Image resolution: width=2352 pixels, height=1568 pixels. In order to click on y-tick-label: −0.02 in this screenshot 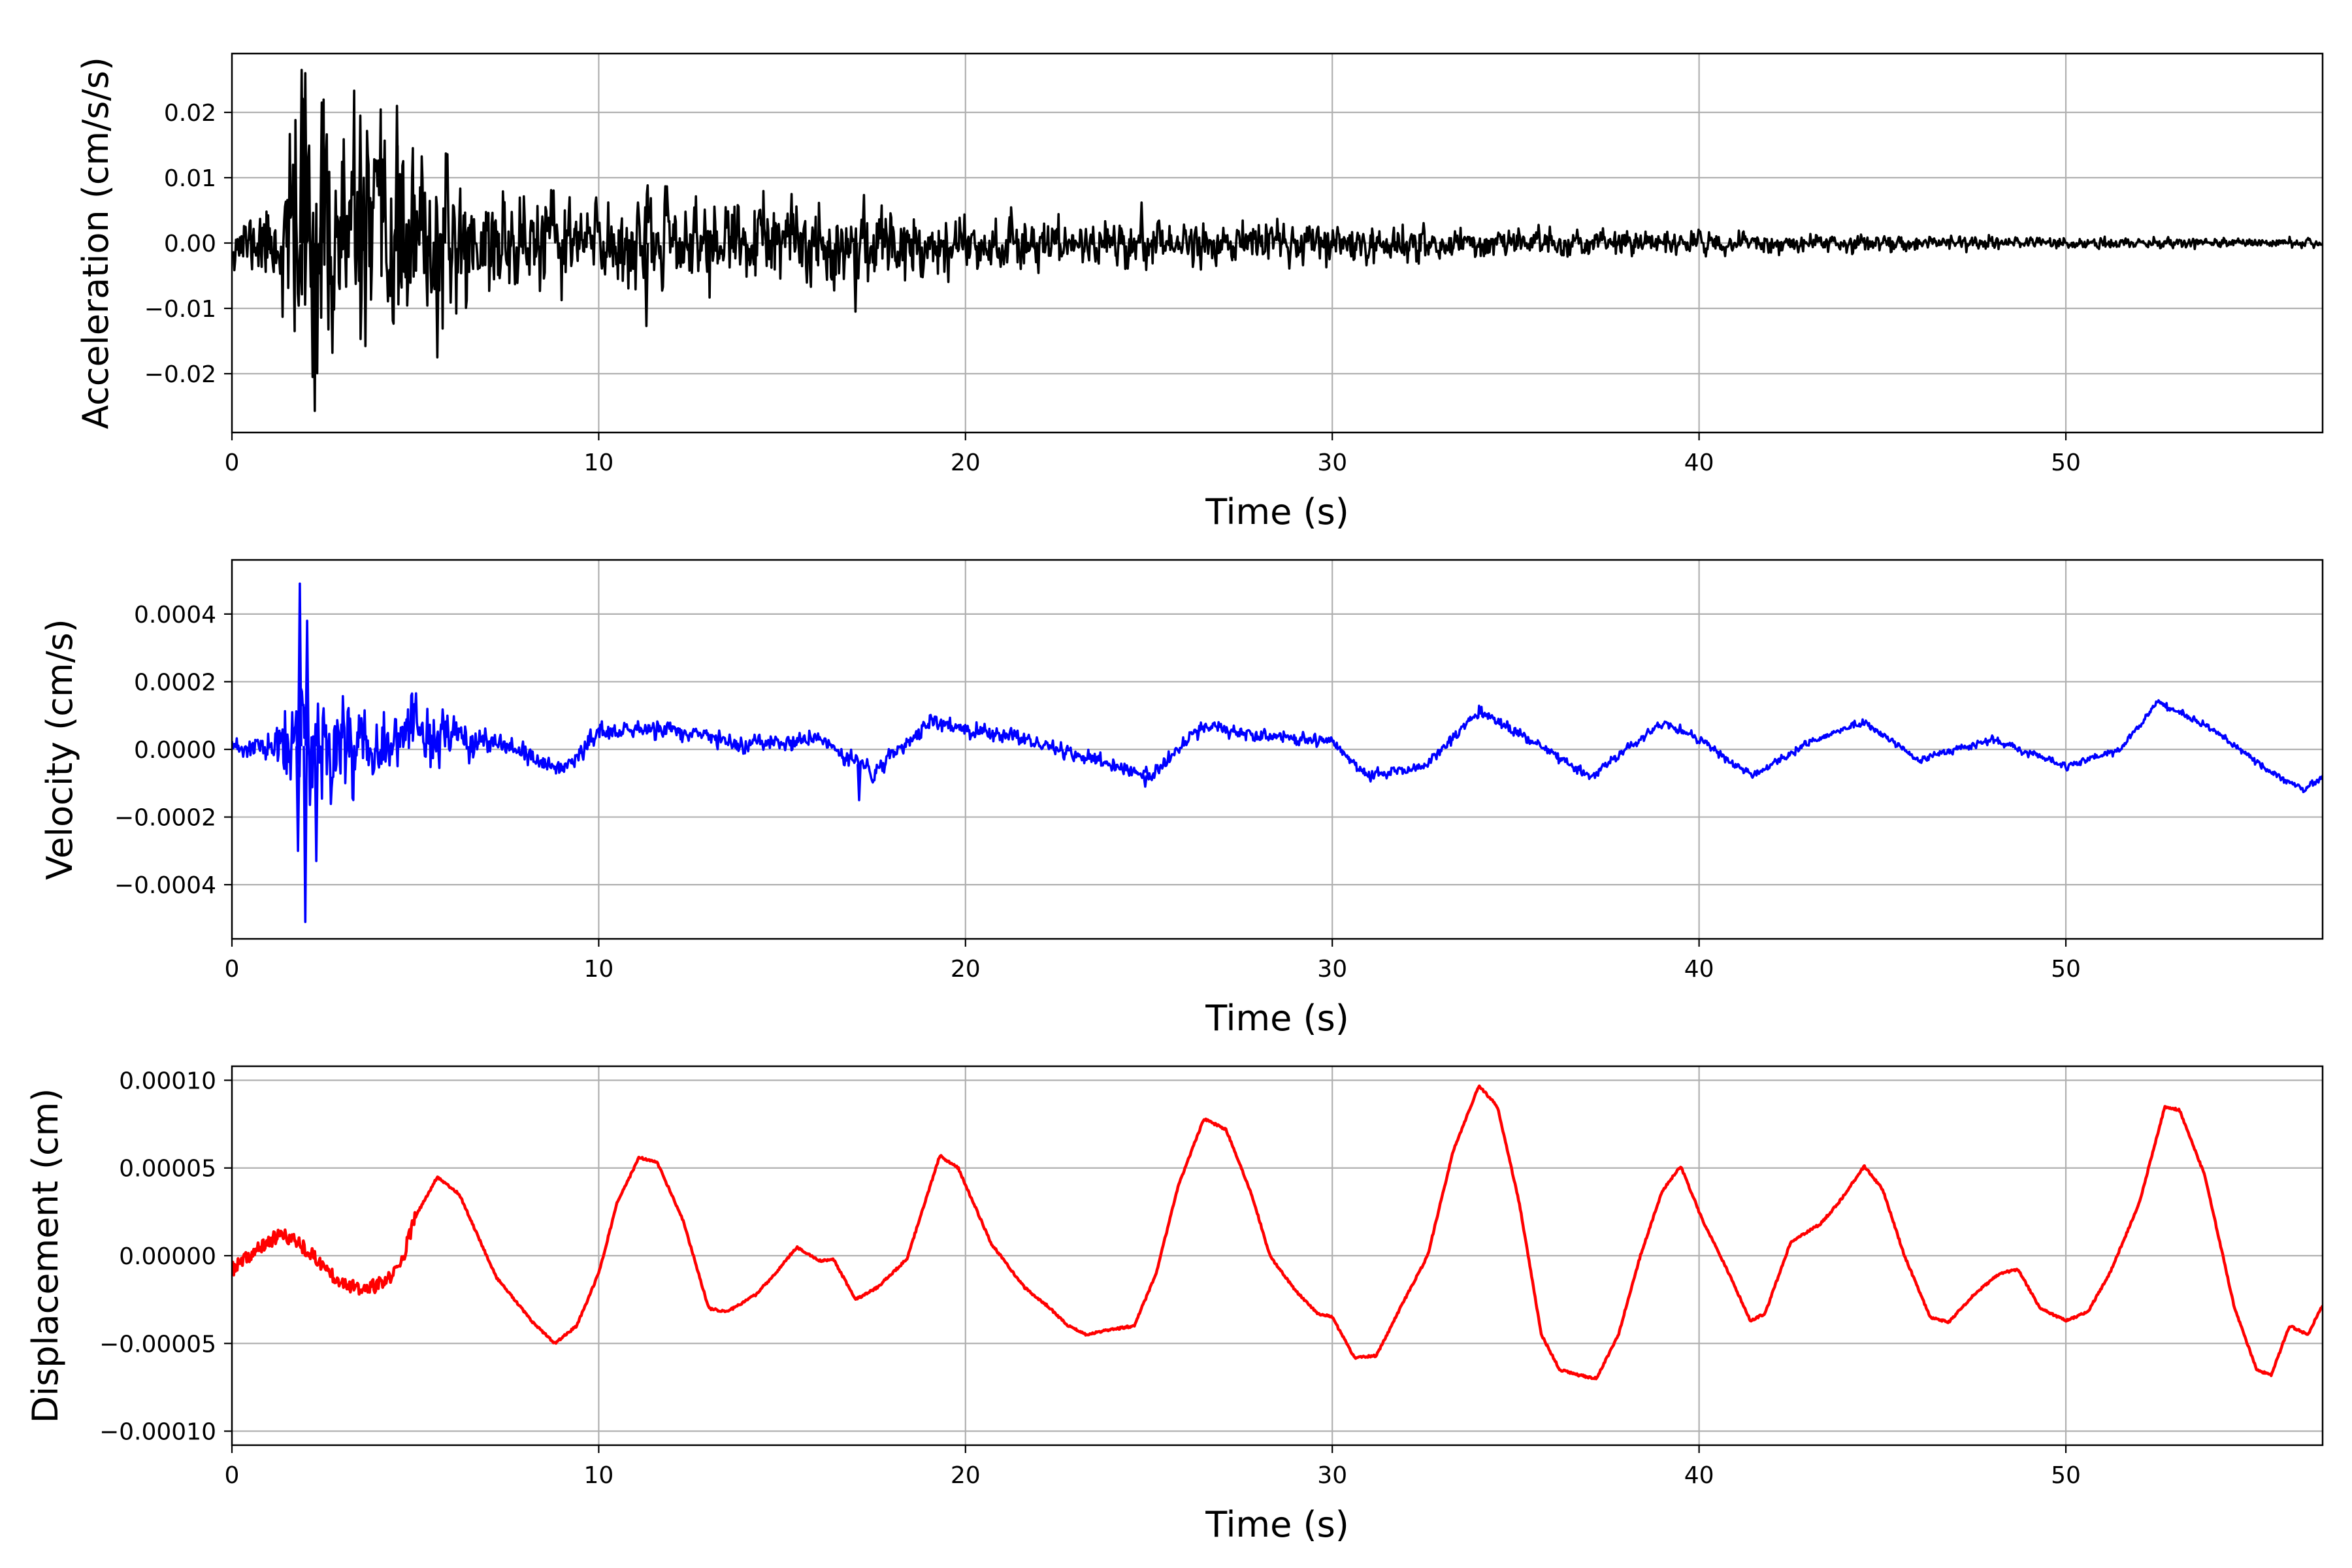, I will do `click(180, 374)`.